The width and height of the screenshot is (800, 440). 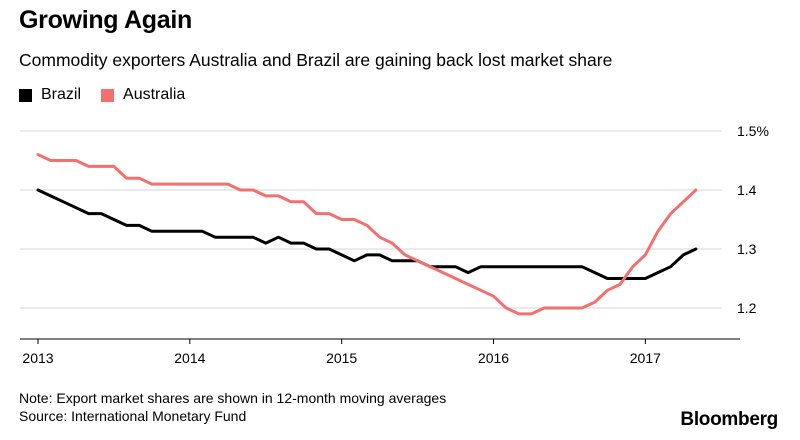 I want to click on legend-swatch-brazil, so click(x=25, y=95).